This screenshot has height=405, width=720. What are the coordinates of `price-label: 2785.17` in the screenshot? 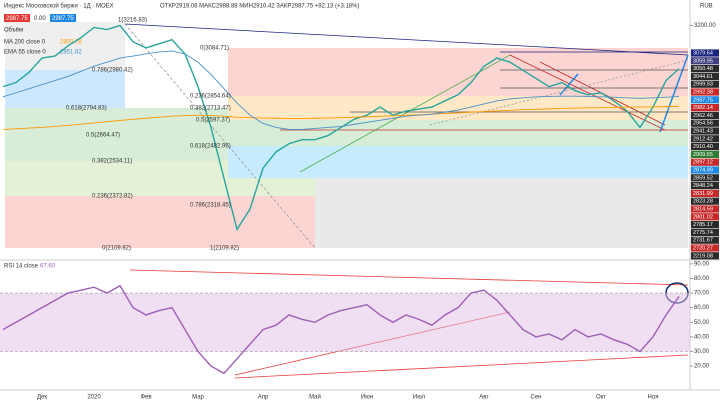 It's located at (703, 225).